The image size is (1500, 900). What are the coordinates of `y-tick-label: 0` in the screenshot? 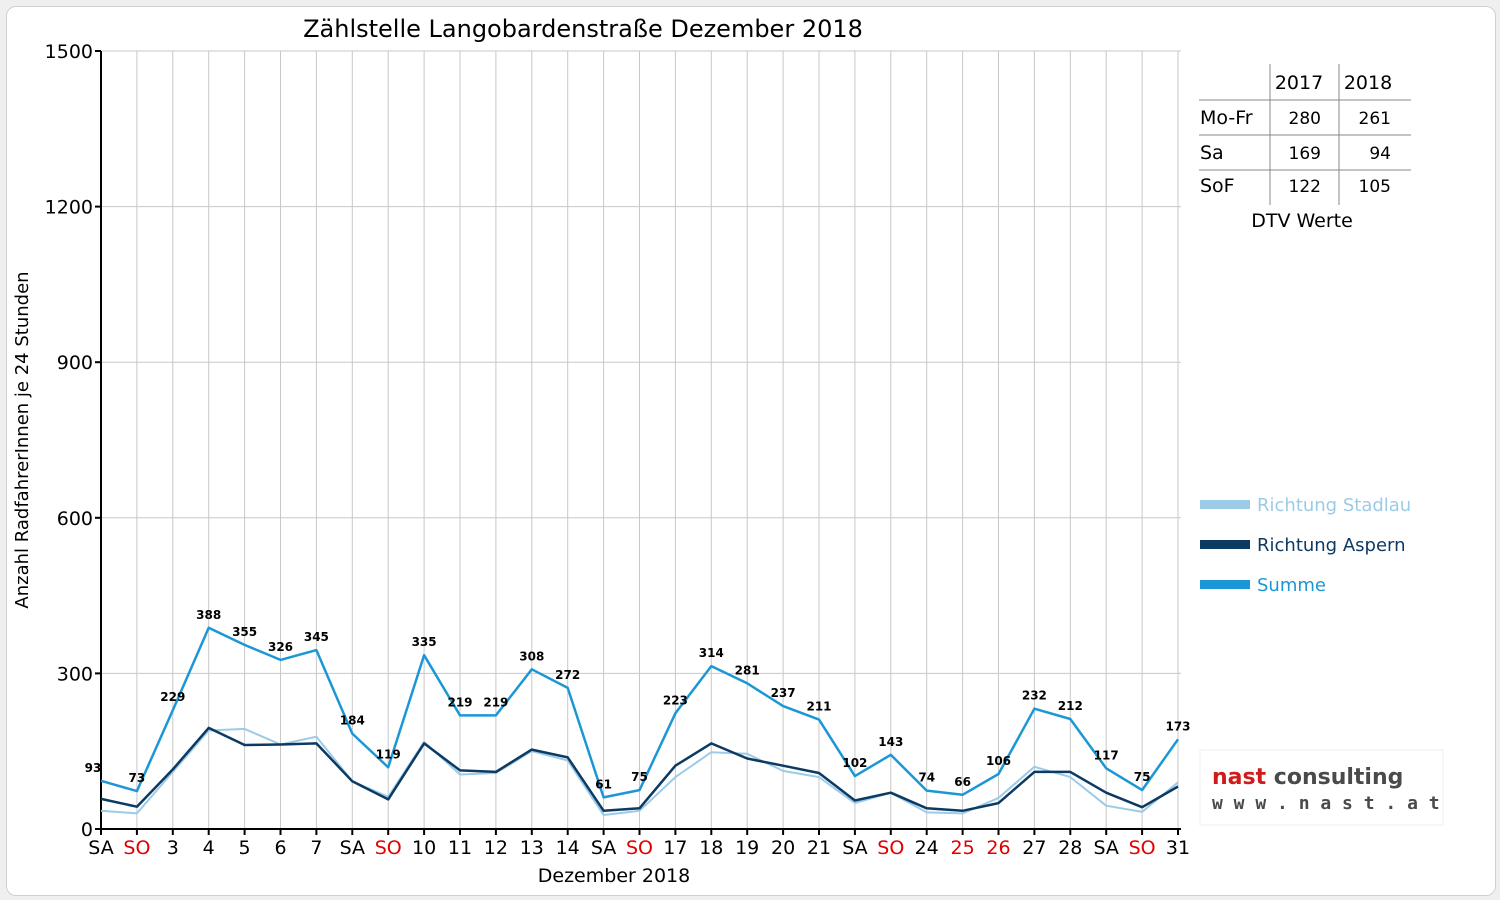 It's located at (87, 830).